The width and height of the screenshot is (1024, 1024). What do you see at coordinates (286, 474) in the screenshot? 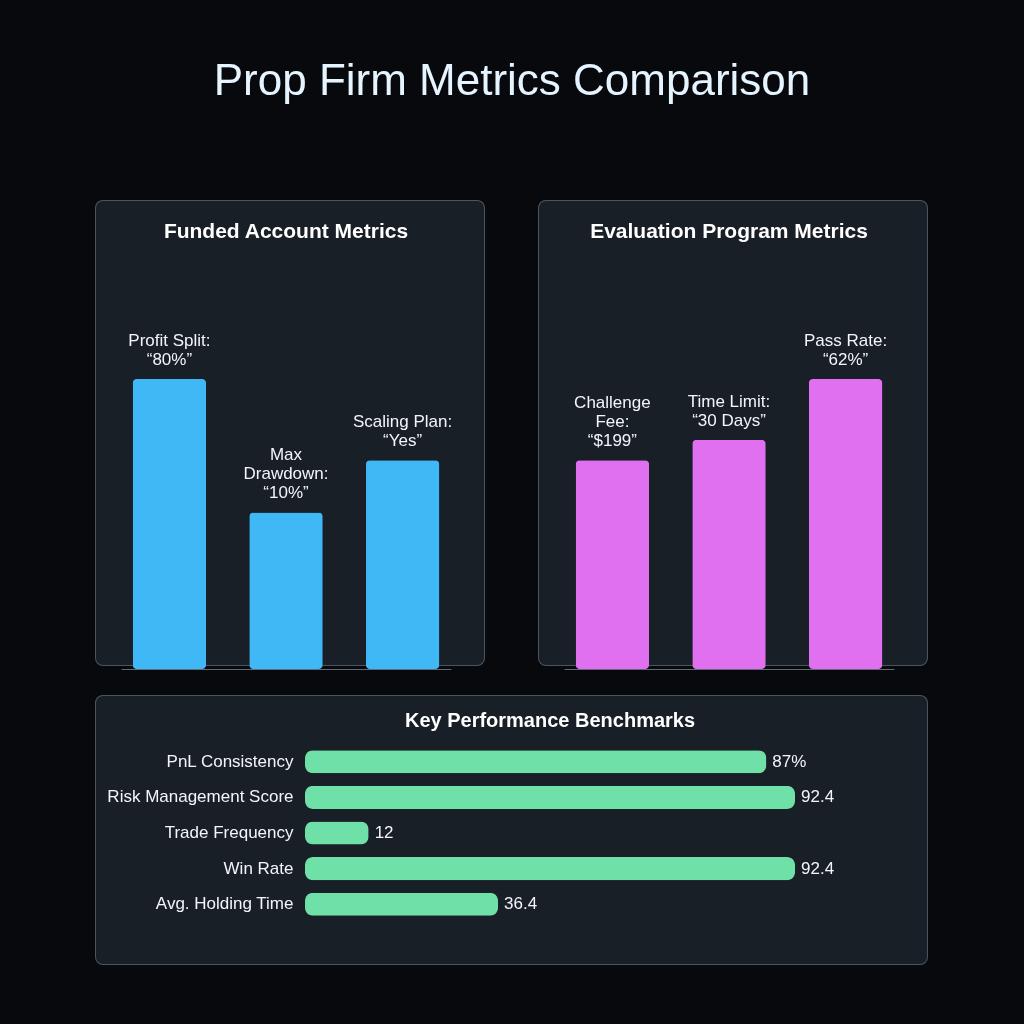
I see `x-tick-label: Max Drawdown: “10%”` at bounding box center [286, 474].